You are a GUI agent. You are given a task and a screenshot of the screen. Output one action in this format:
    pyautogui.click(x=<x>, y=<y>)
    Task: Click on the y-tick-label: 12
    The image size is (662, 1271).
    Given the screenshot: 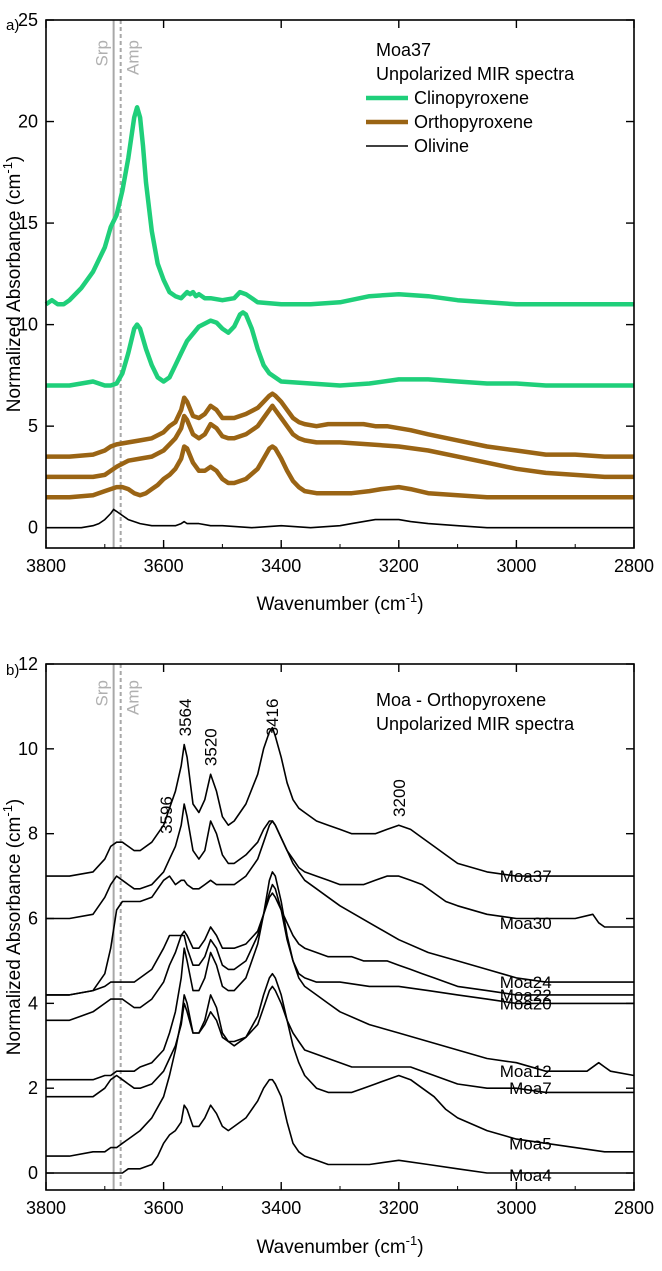 What is the action you would take?
    pyautogui.click(x=28, y=664)
    